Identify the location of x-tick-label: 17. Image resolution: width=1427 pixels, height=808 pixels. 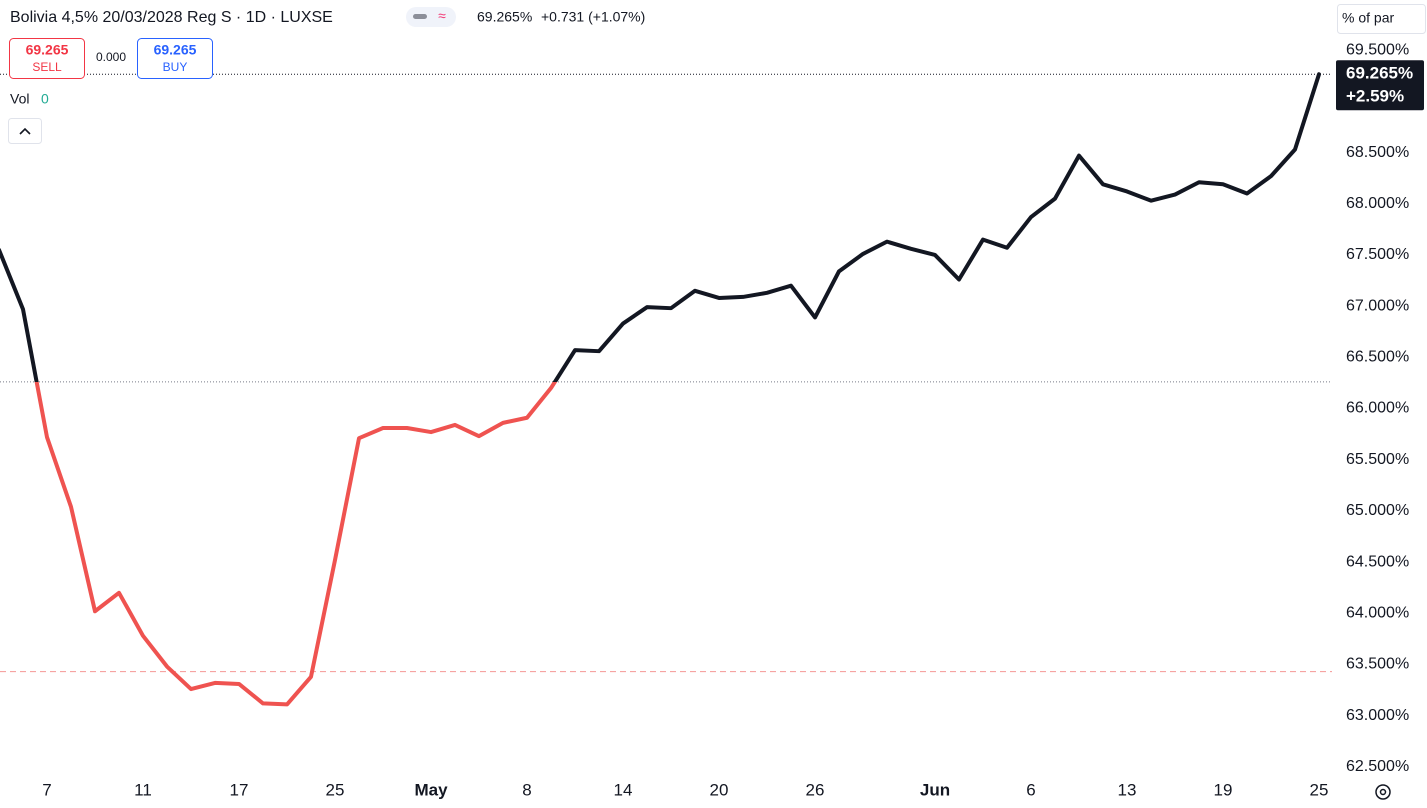
(239, 789).